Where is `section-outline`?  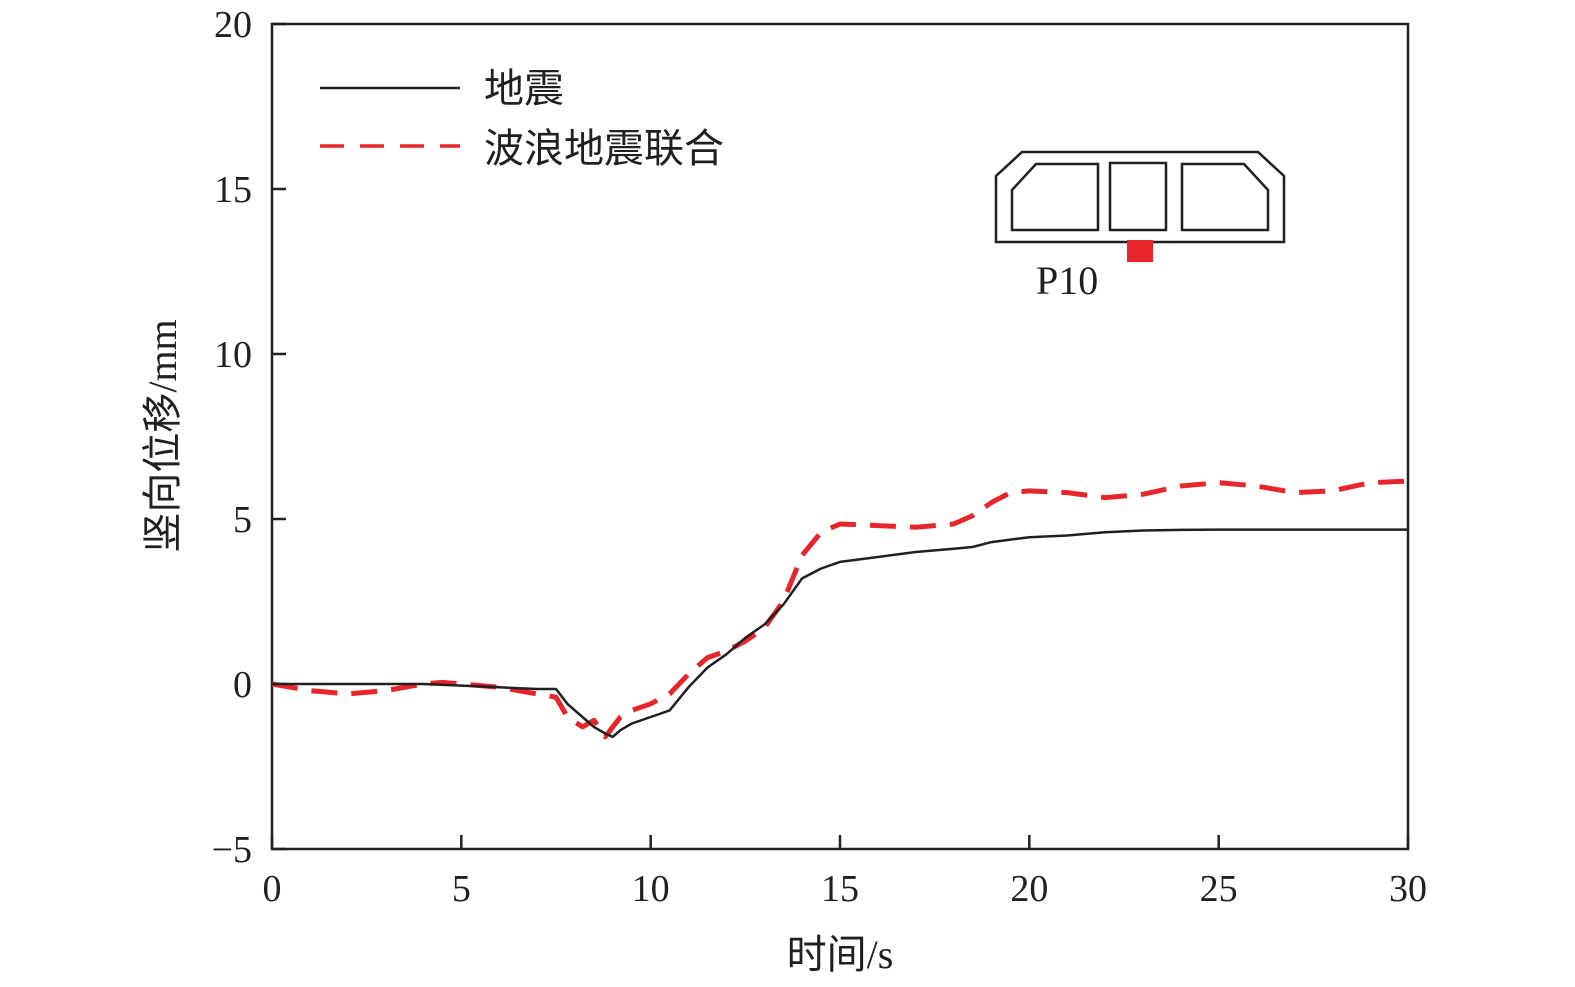
section-outline is located at coordinates (1140, 197).